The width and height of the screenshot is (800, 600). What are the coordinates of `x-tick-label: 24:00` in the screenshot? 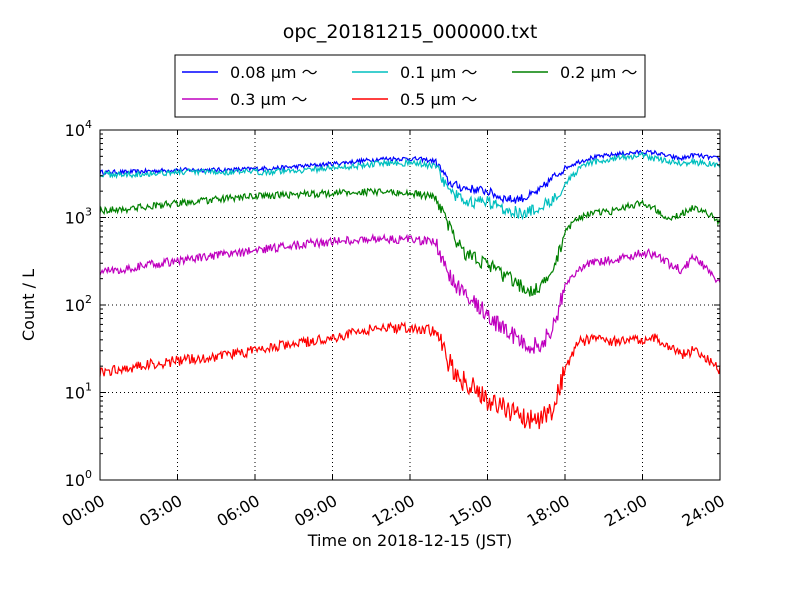 It's located at (703, 511).